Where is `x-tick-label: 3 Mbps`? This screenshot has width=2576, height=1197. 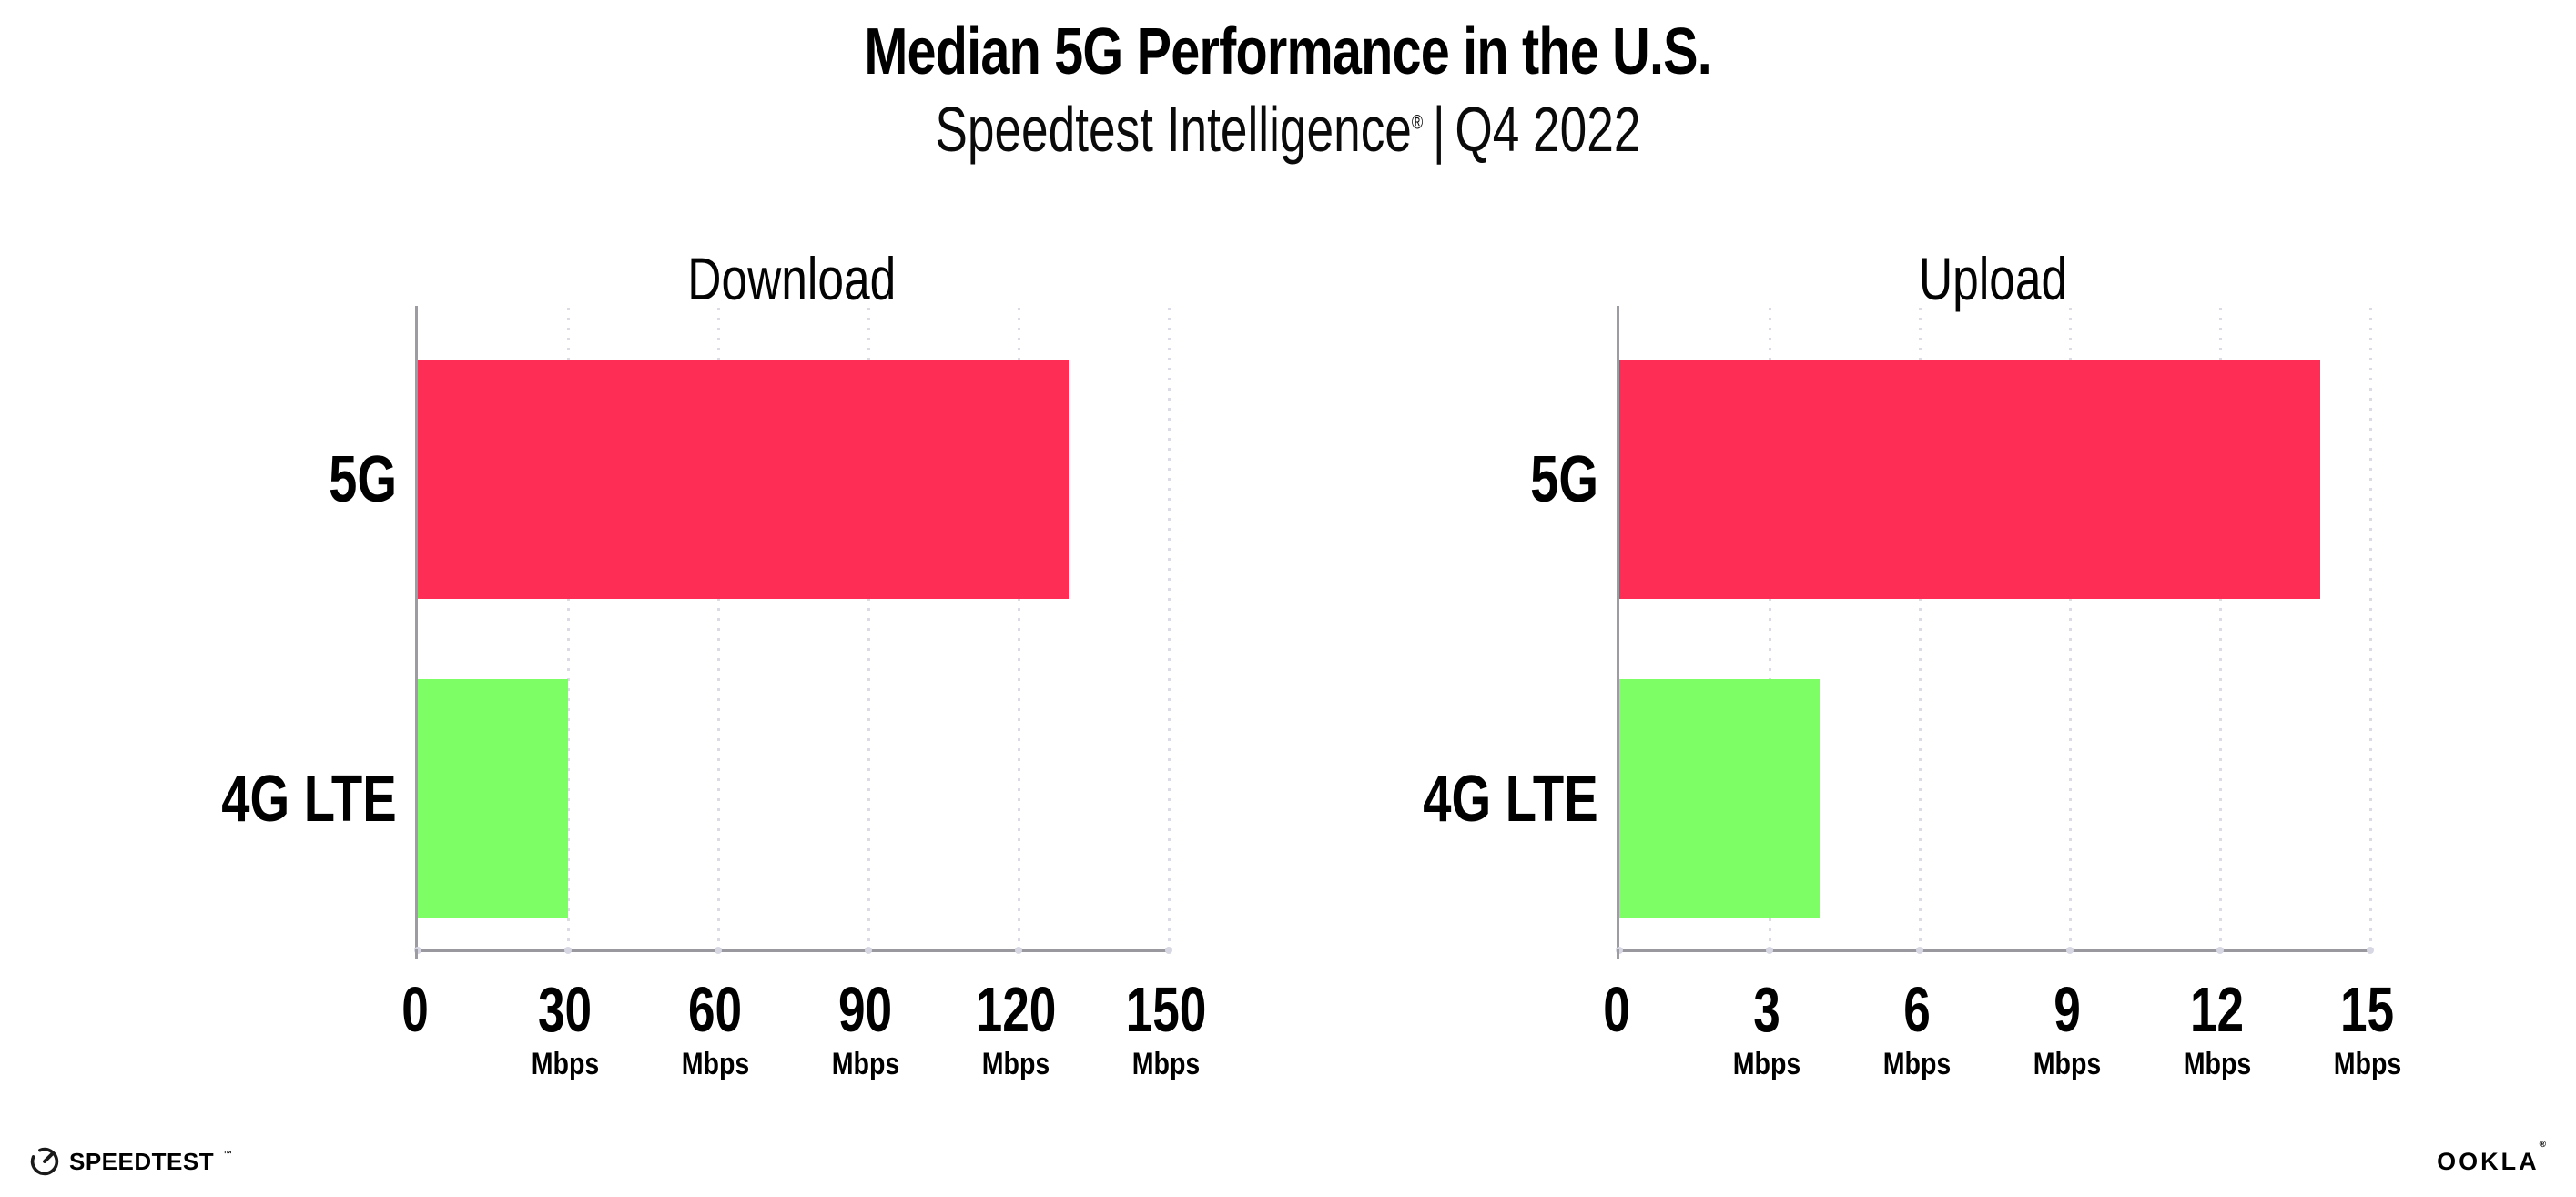 x-tick-label: 3 Mbps is located at coordinates (1767, 1029).